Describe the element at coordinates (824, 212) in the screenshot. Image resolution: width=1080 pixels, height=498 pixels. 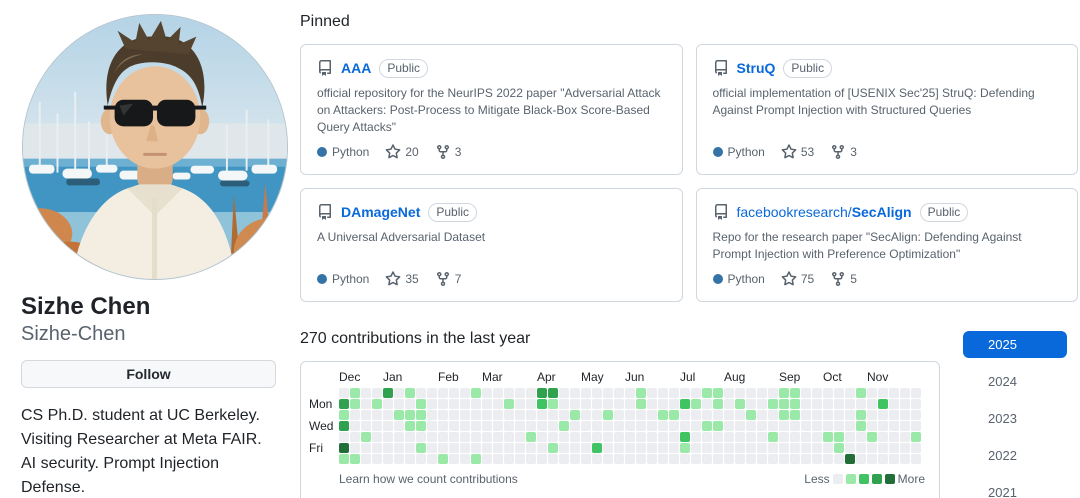
I see `repo-link: facebookresearch/SecAlign` at that location.